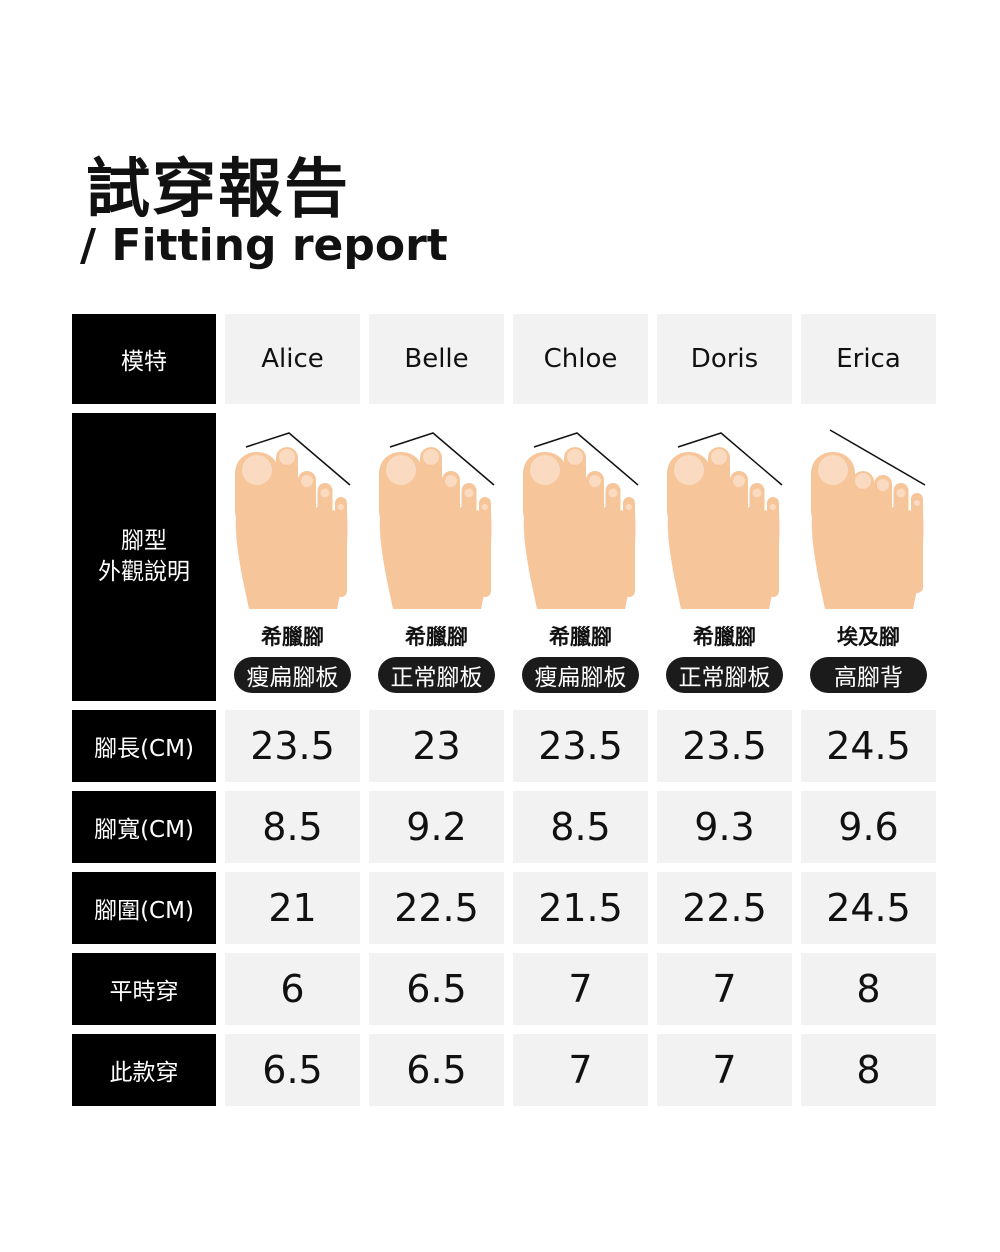  What do you see at coordinates (868, 827) in the screenshot?
I see `value-width: 9.6` at bounding box center [868, 827].